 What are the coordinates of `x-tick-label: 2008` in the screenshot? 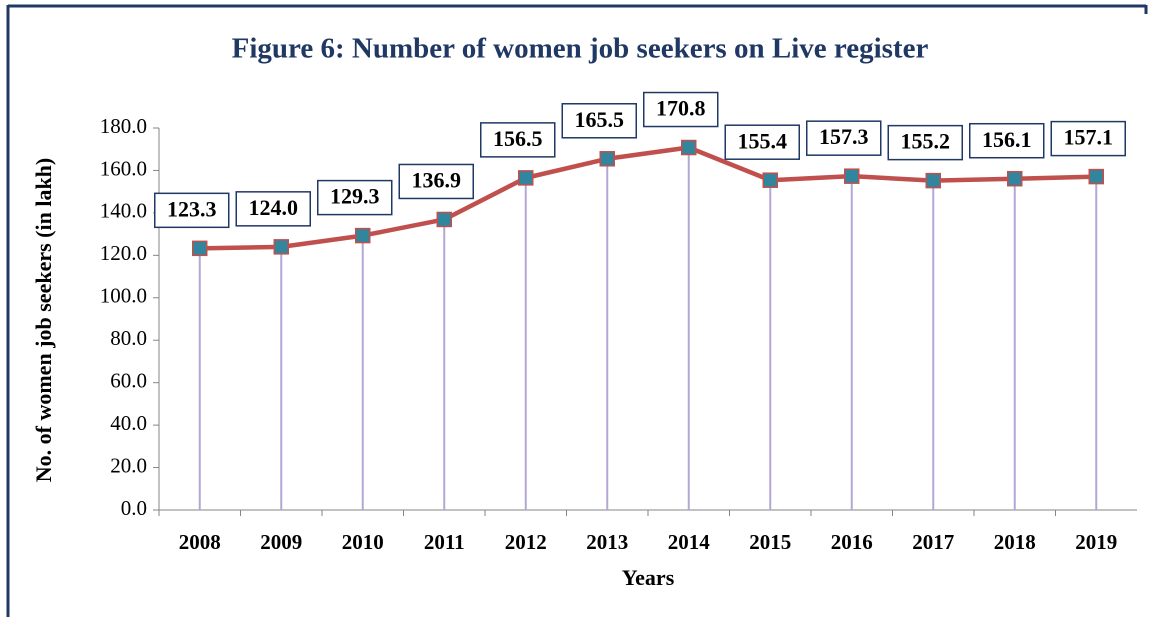 It's located at (200, 542).